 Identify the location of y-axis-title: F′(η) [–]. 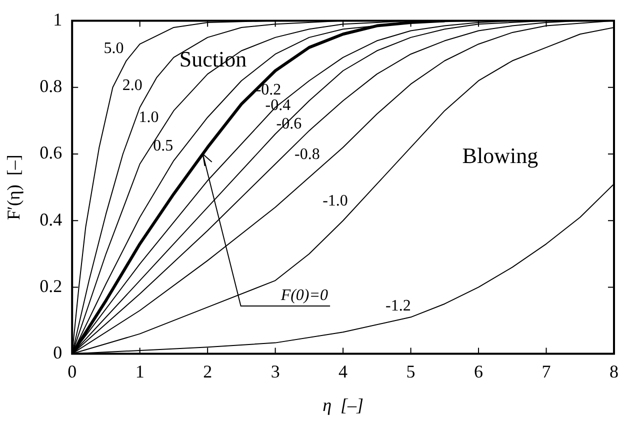
(14, 187).